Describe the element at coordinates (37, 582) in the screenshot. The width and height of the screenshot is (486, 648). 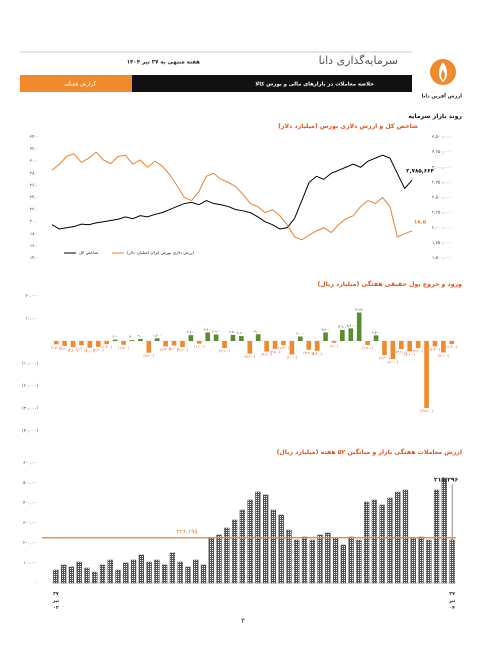
I see `y-tick-label: ۰` at that location.